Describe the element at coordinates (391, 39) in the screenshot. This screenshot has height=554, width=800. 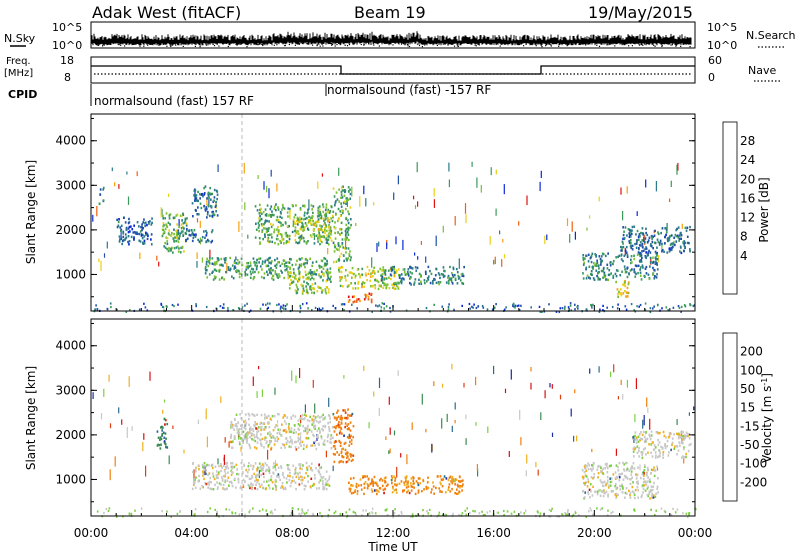
I see `nsky-trace` at that location.